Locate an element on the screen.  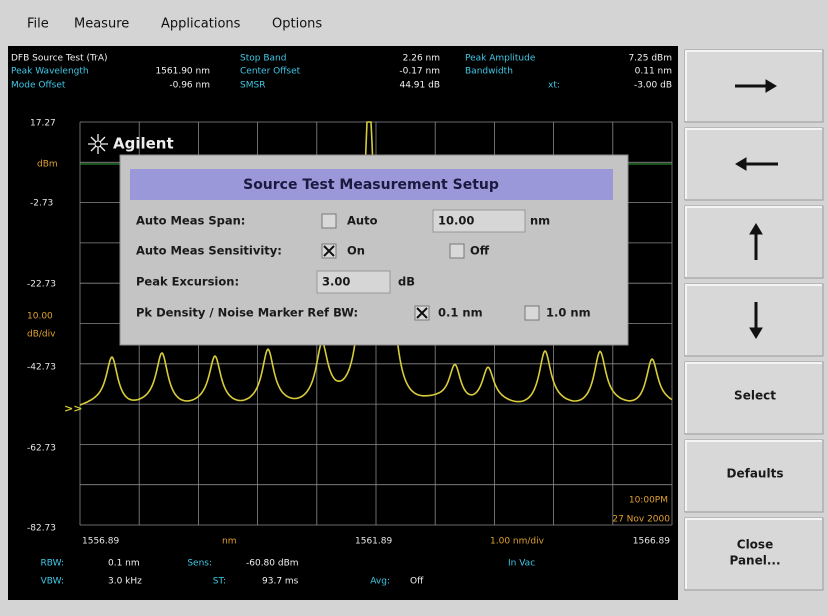
y-label: 17.27 is located at coordinates (43, 124).